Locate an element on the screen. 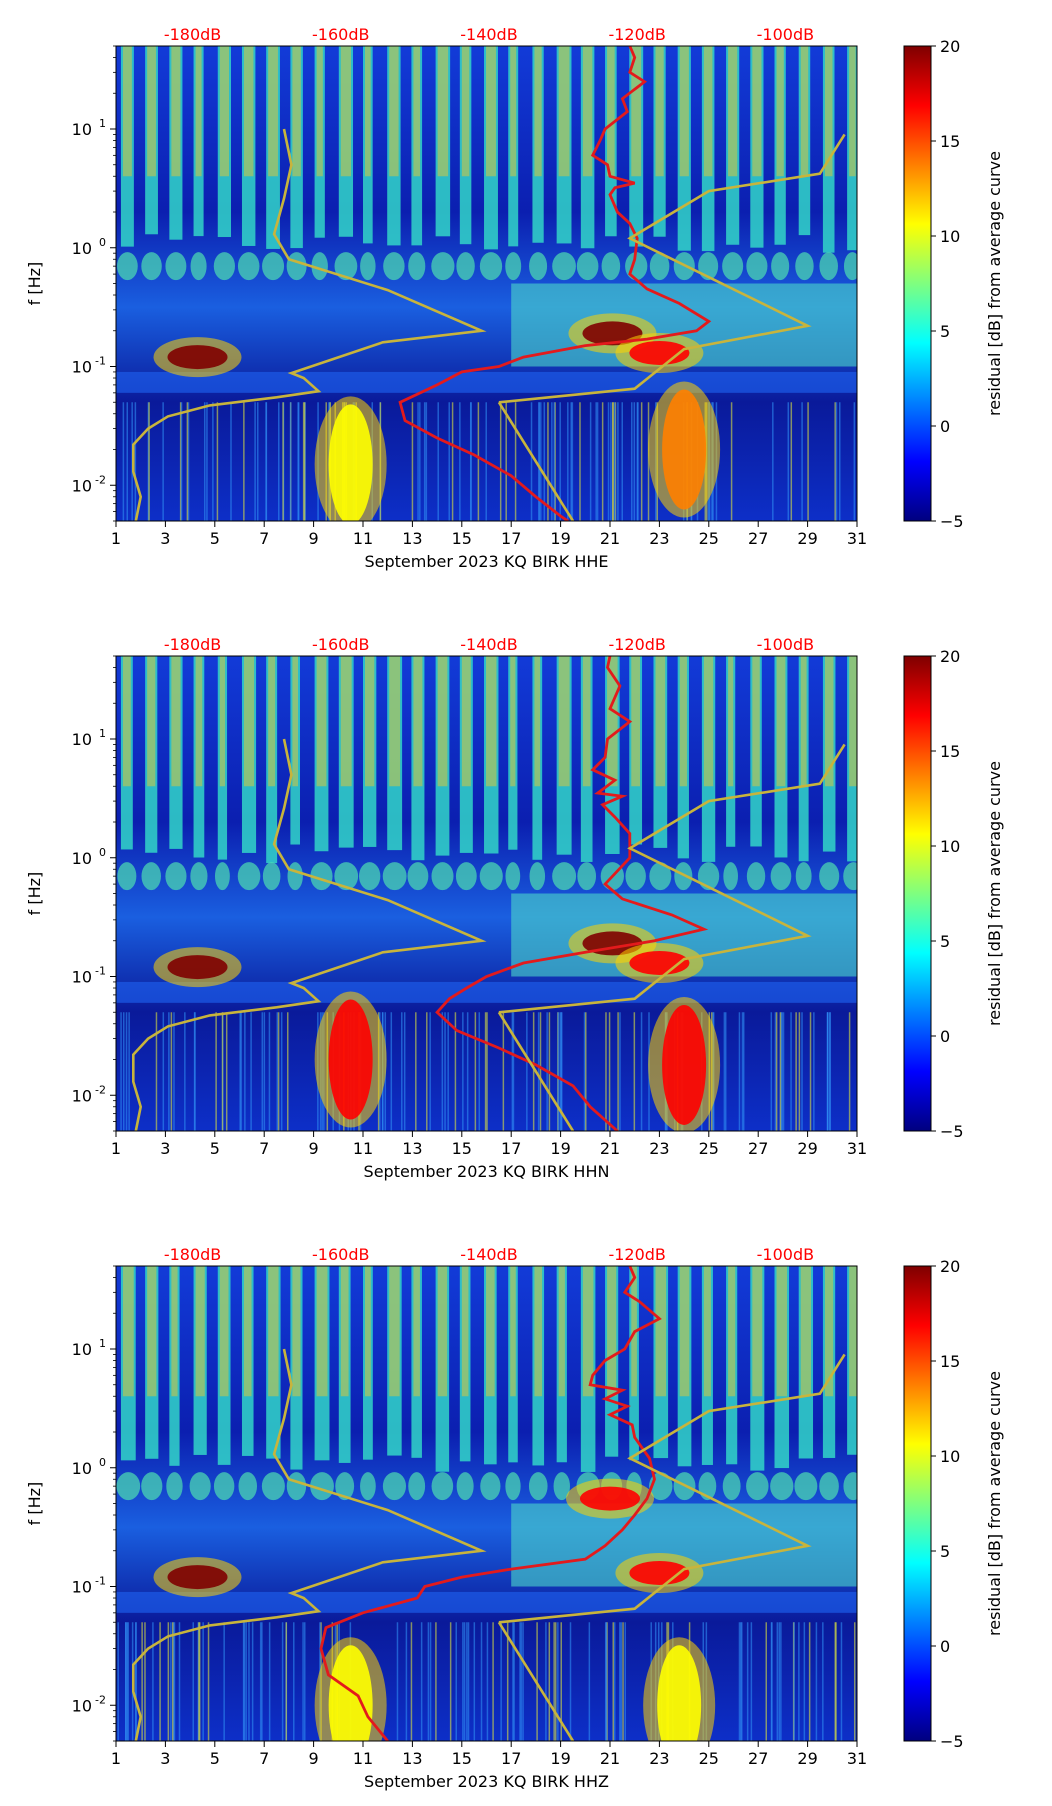  colorbar-tick-label: −5 is located at coordinates (952, 1741).